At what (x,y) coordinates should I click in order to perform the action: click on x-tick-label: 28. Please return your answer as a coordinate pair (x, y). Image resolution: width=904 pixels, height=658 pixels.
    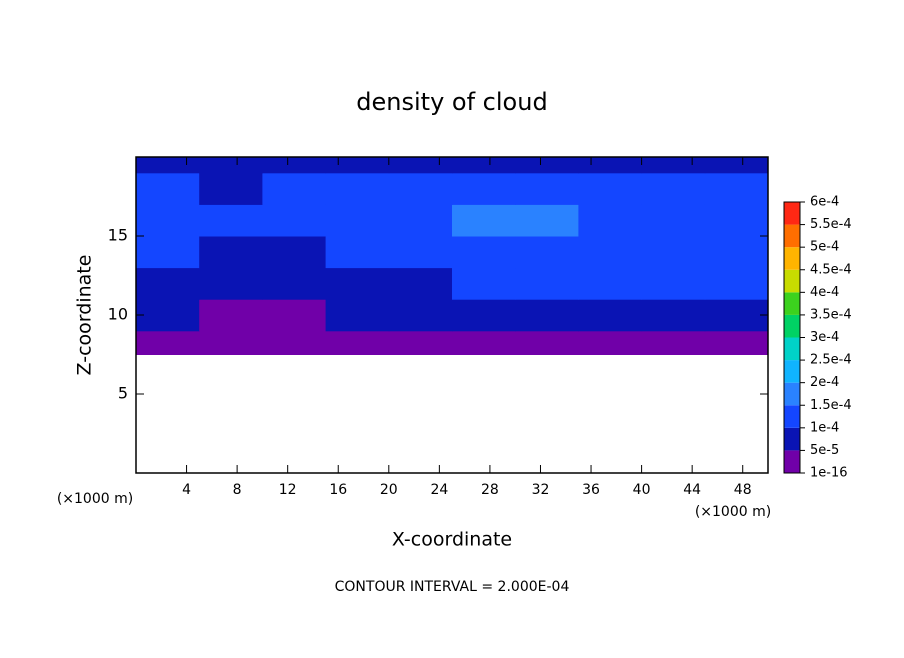
    Looking at the image, I should click on (490, 490).